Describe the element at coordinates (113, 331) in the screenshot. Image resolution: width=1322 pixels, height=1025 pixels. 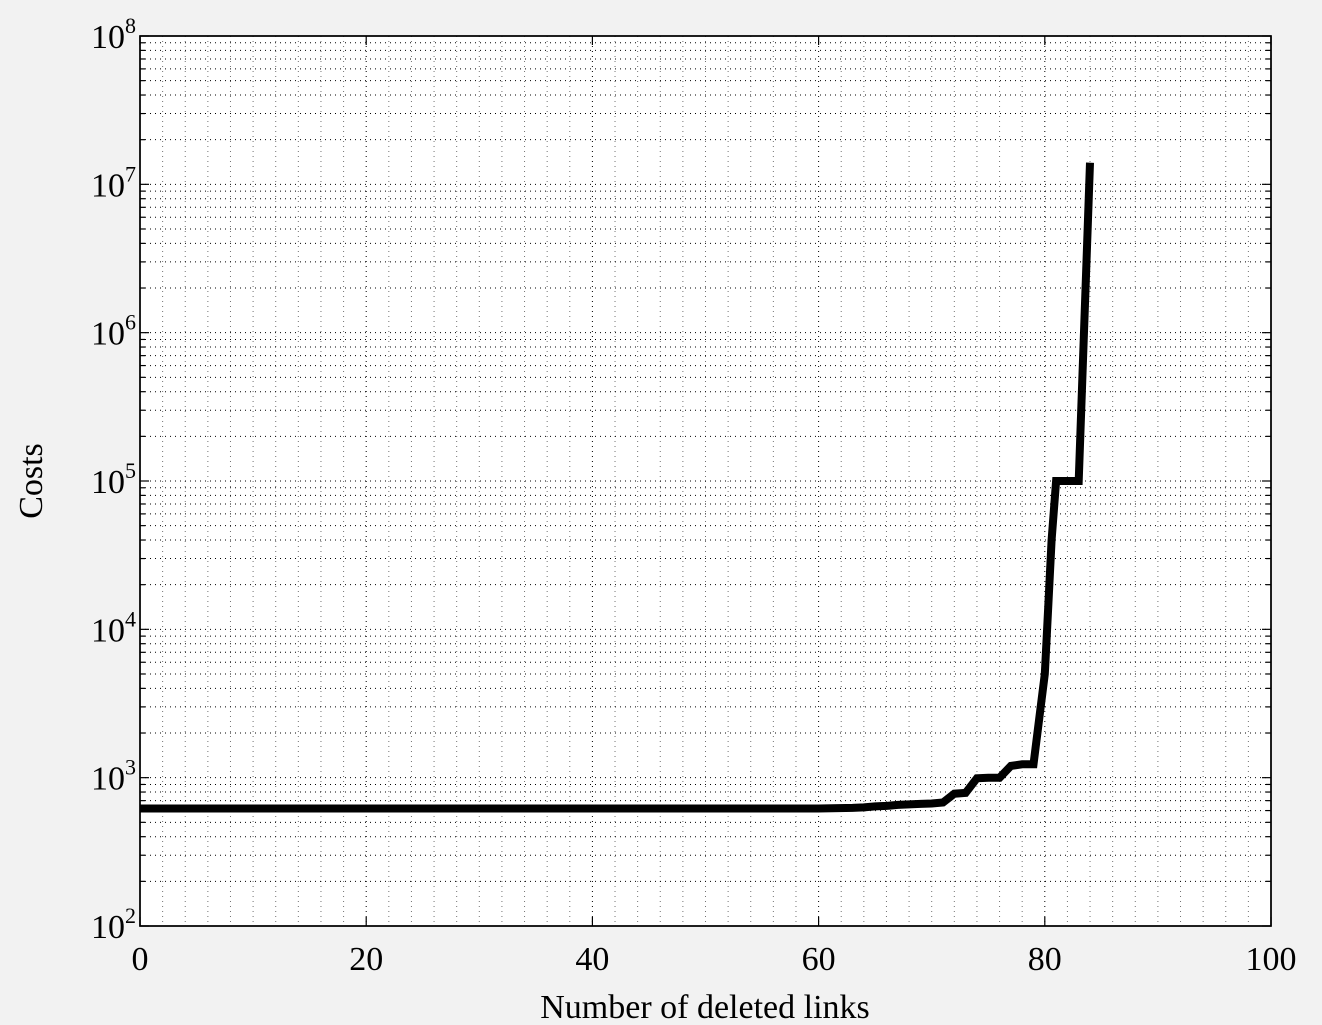
I see `y-tick-label: 10⁶` at that location.